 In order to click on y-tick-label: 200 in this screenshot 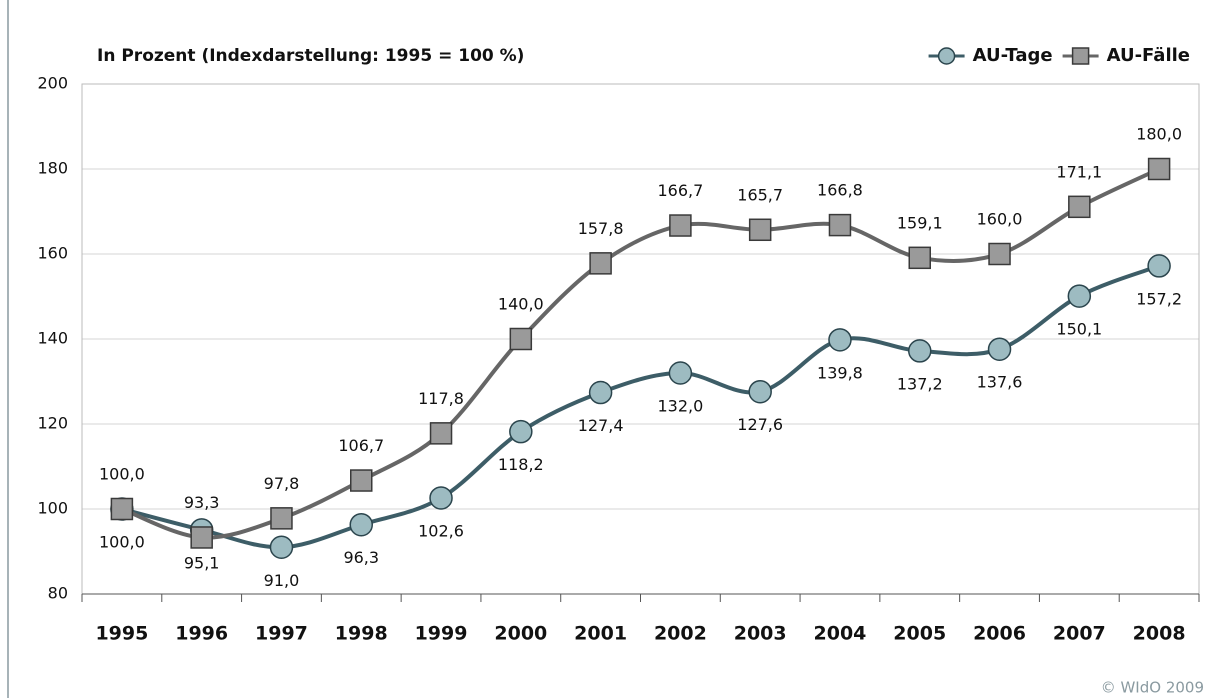, I will do `click(52, 83)`.